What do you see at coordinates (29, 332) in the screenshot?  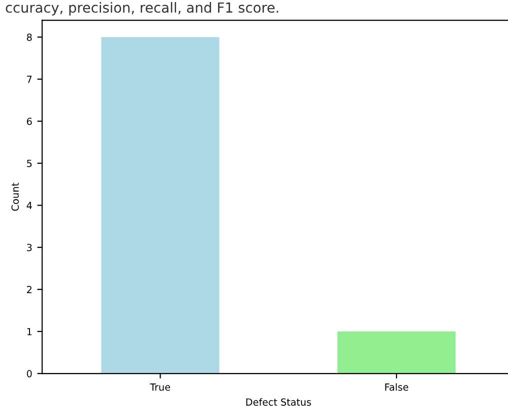 I see `y-tick-label: 1` at bounding box center [29, 332].